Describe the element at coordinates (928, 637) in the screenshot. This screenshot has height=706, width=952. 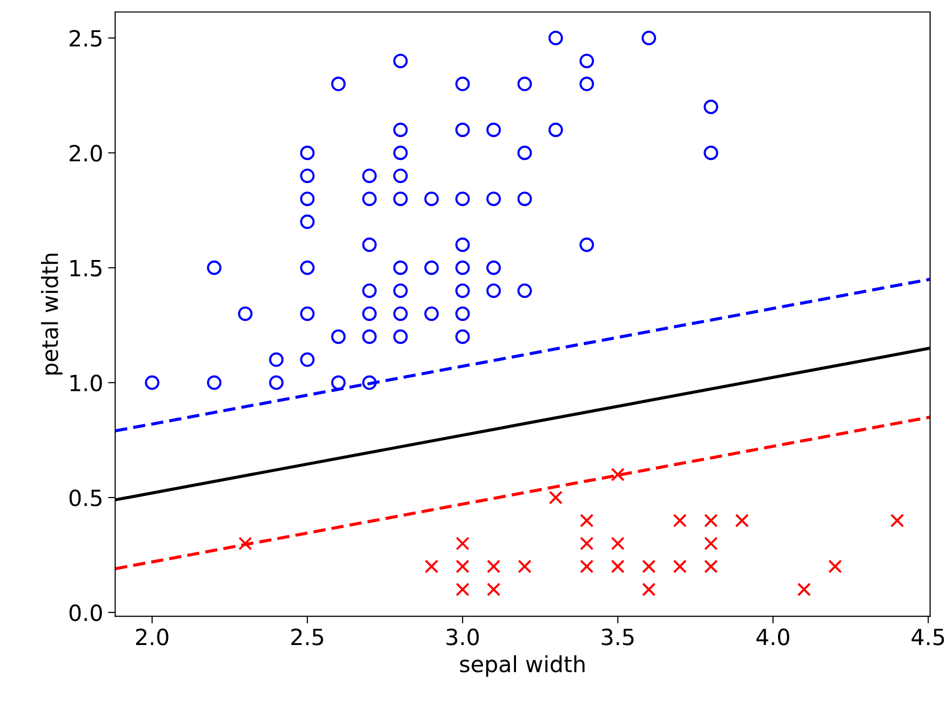
I see `x-tick-label: 4.5` at that location.